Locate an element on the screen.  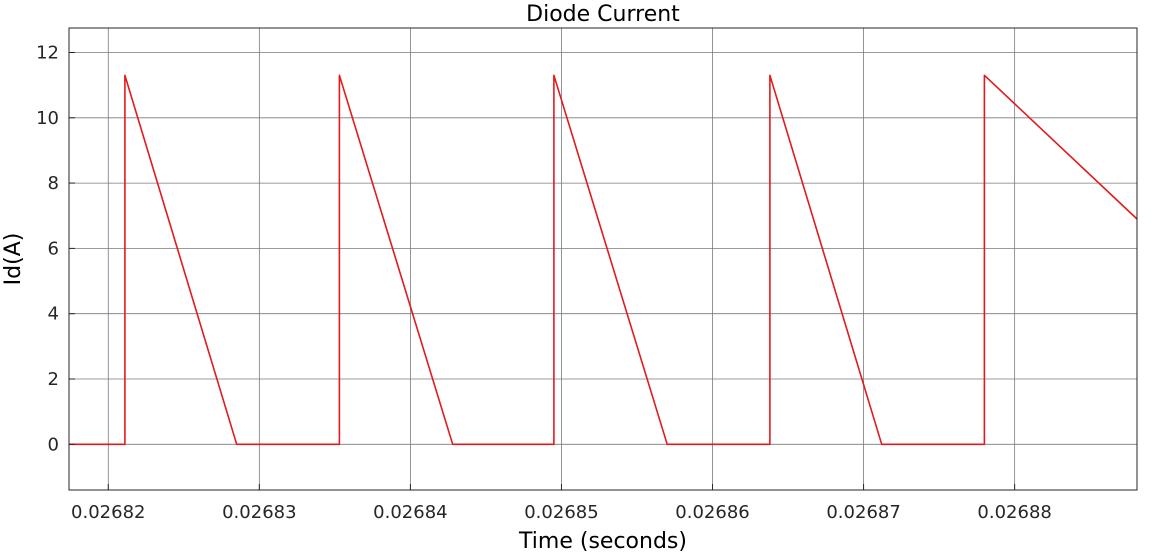
y-tick-label: 0 is located at coordinates (53, 444).